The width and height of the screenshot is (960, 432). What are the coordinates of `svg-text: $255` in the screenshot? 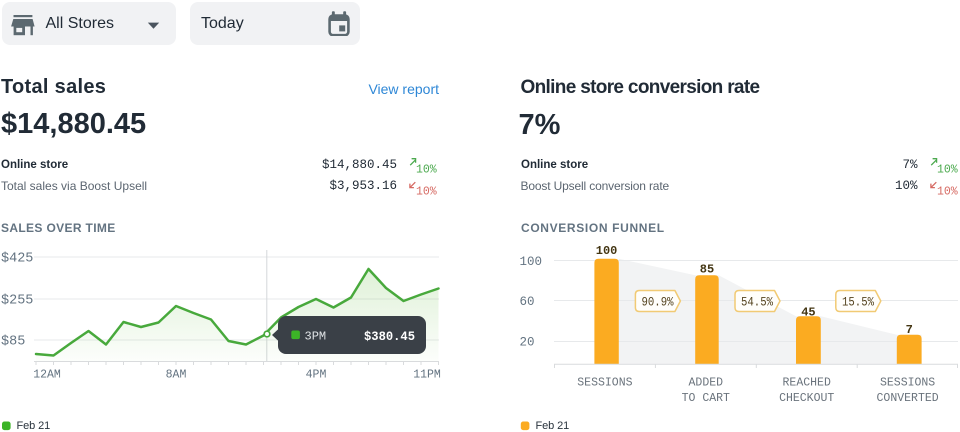 It's located at (17, 301).